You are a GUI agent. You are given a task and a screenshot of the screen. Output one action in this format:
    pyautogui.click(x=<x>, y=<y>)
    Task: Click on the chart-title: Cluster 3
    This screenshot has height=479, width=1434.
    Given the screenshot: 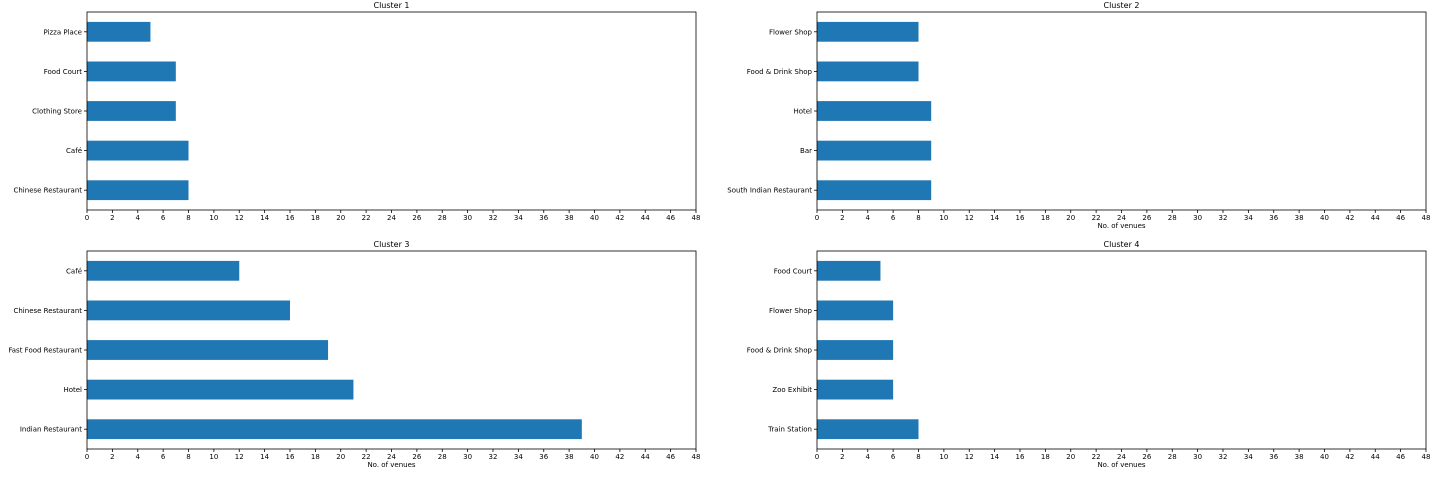 What is the action you would take?
    pyautogui.click(x=391, y=244)
    